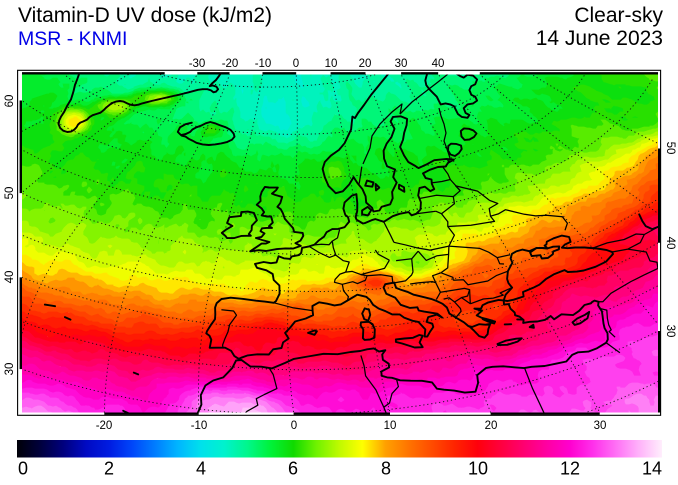  I want to click on svg-text: 2, so click(109, 469).